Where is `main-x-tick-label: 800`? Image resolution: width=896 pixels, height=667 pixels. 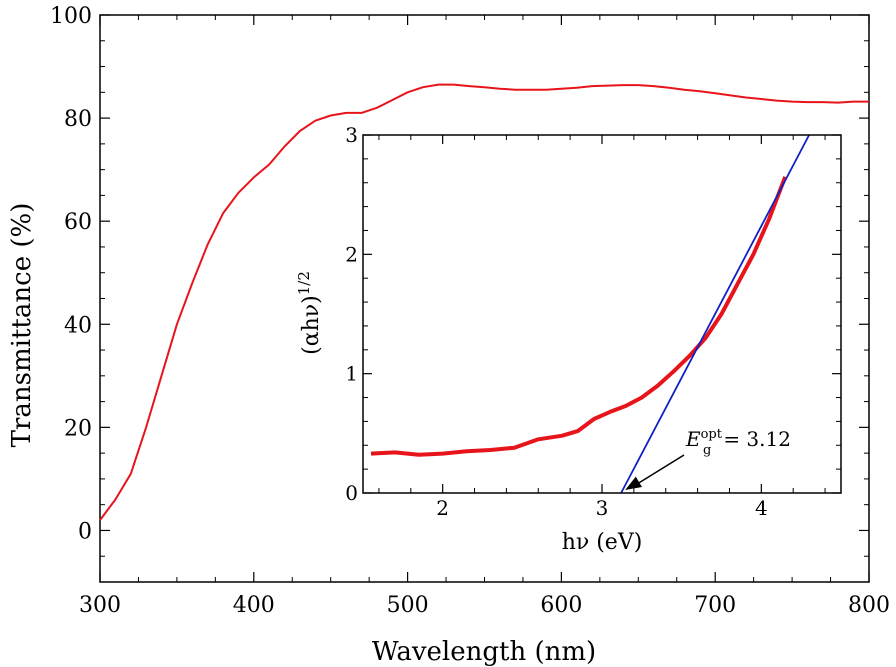
main-x-tick-label: 800 is located at coordinates (869, 605).